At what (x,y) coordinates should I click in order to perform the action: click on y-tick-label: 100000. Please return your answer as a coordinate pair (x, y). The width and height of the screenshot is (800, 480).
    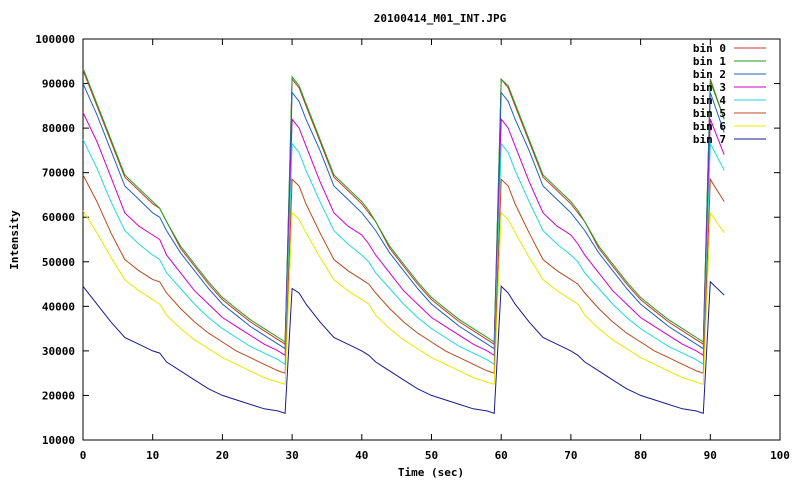
    Looking at the image, I should click on (55, 39).